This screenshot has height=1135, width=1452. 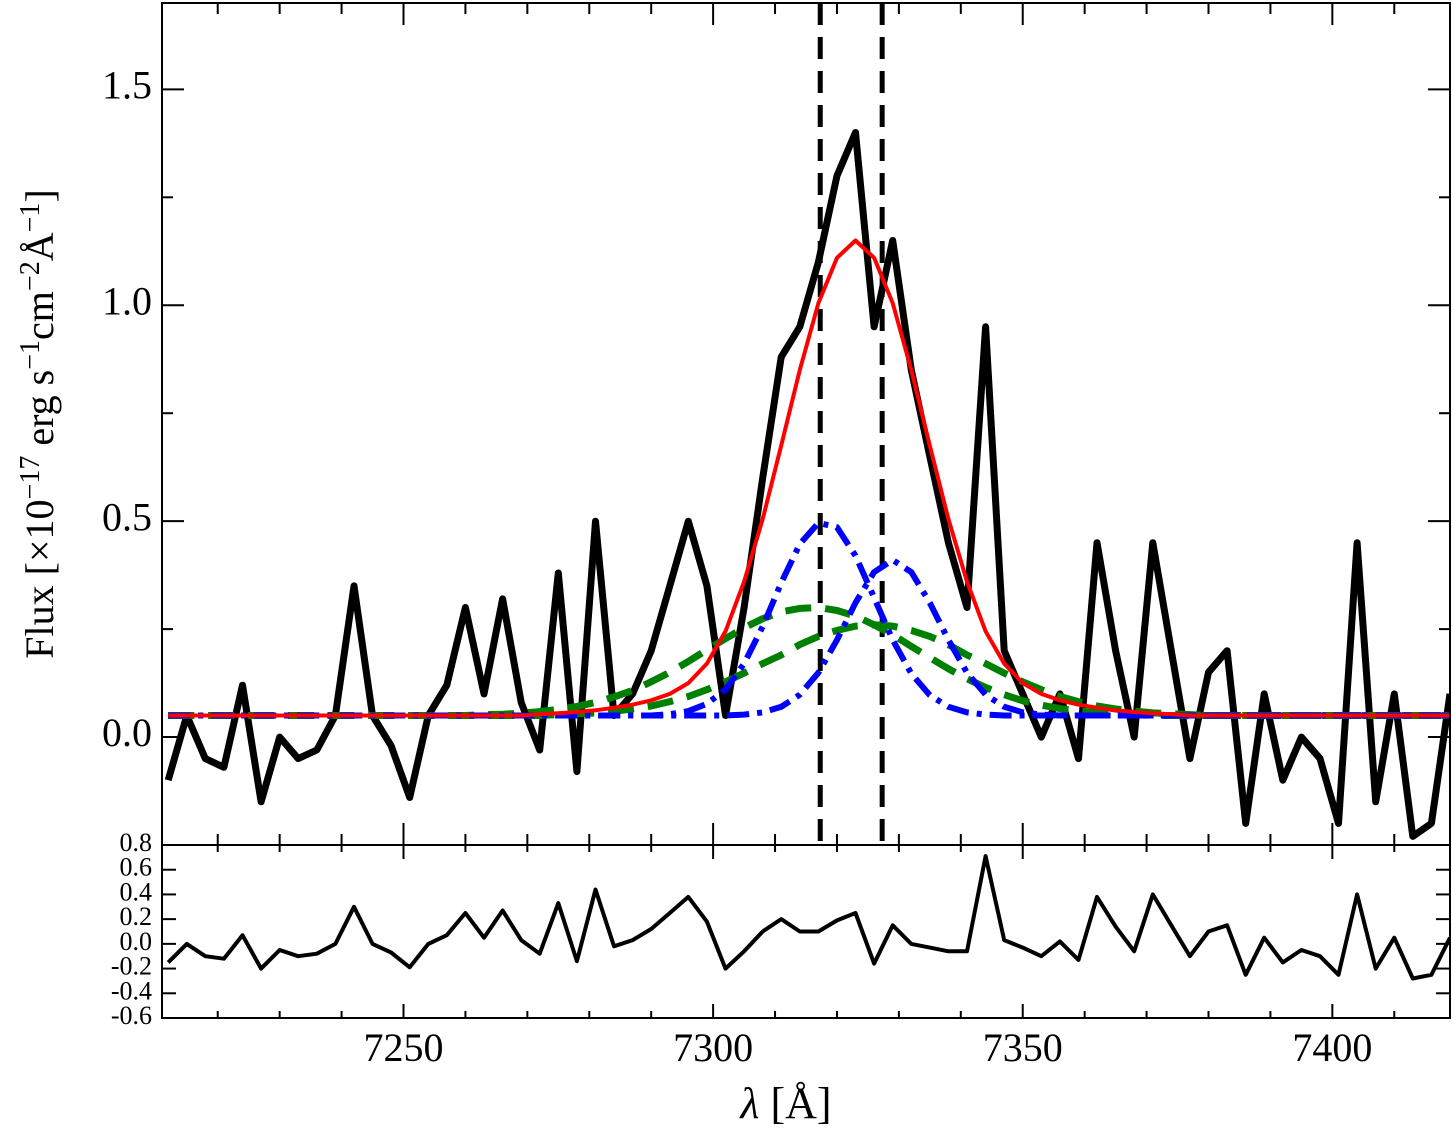 What do you see at coordinates (795, 1103) in the screenshot?
I see `x-axis-label-part: [Å]` at bounding box center [795, 1103].